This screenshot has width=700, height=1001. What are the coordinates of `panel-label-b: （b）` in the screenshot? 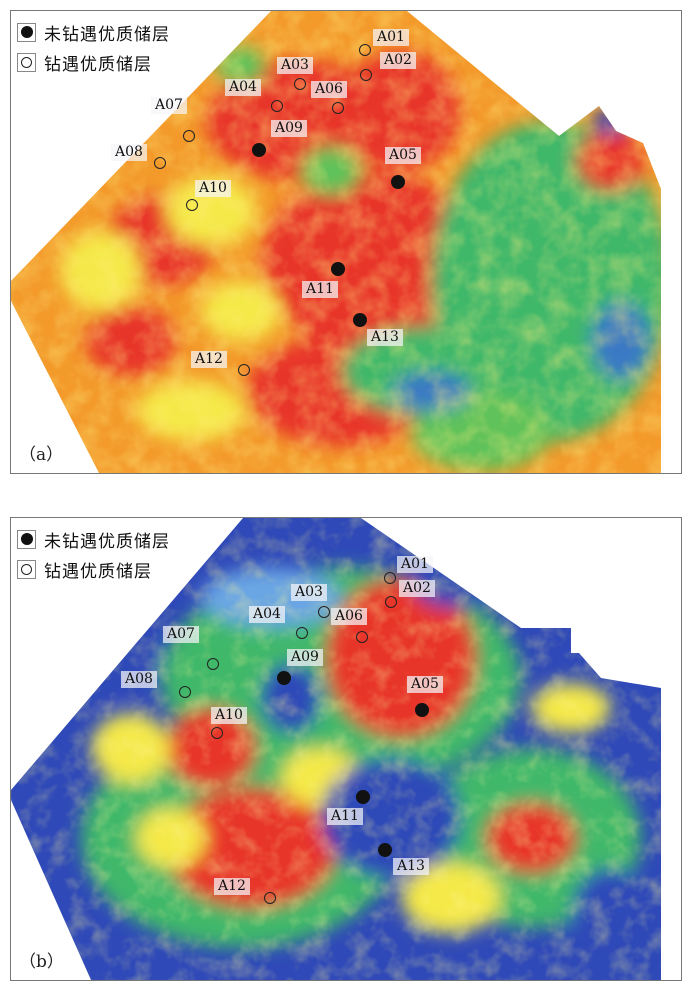 It's located at (41, 962).